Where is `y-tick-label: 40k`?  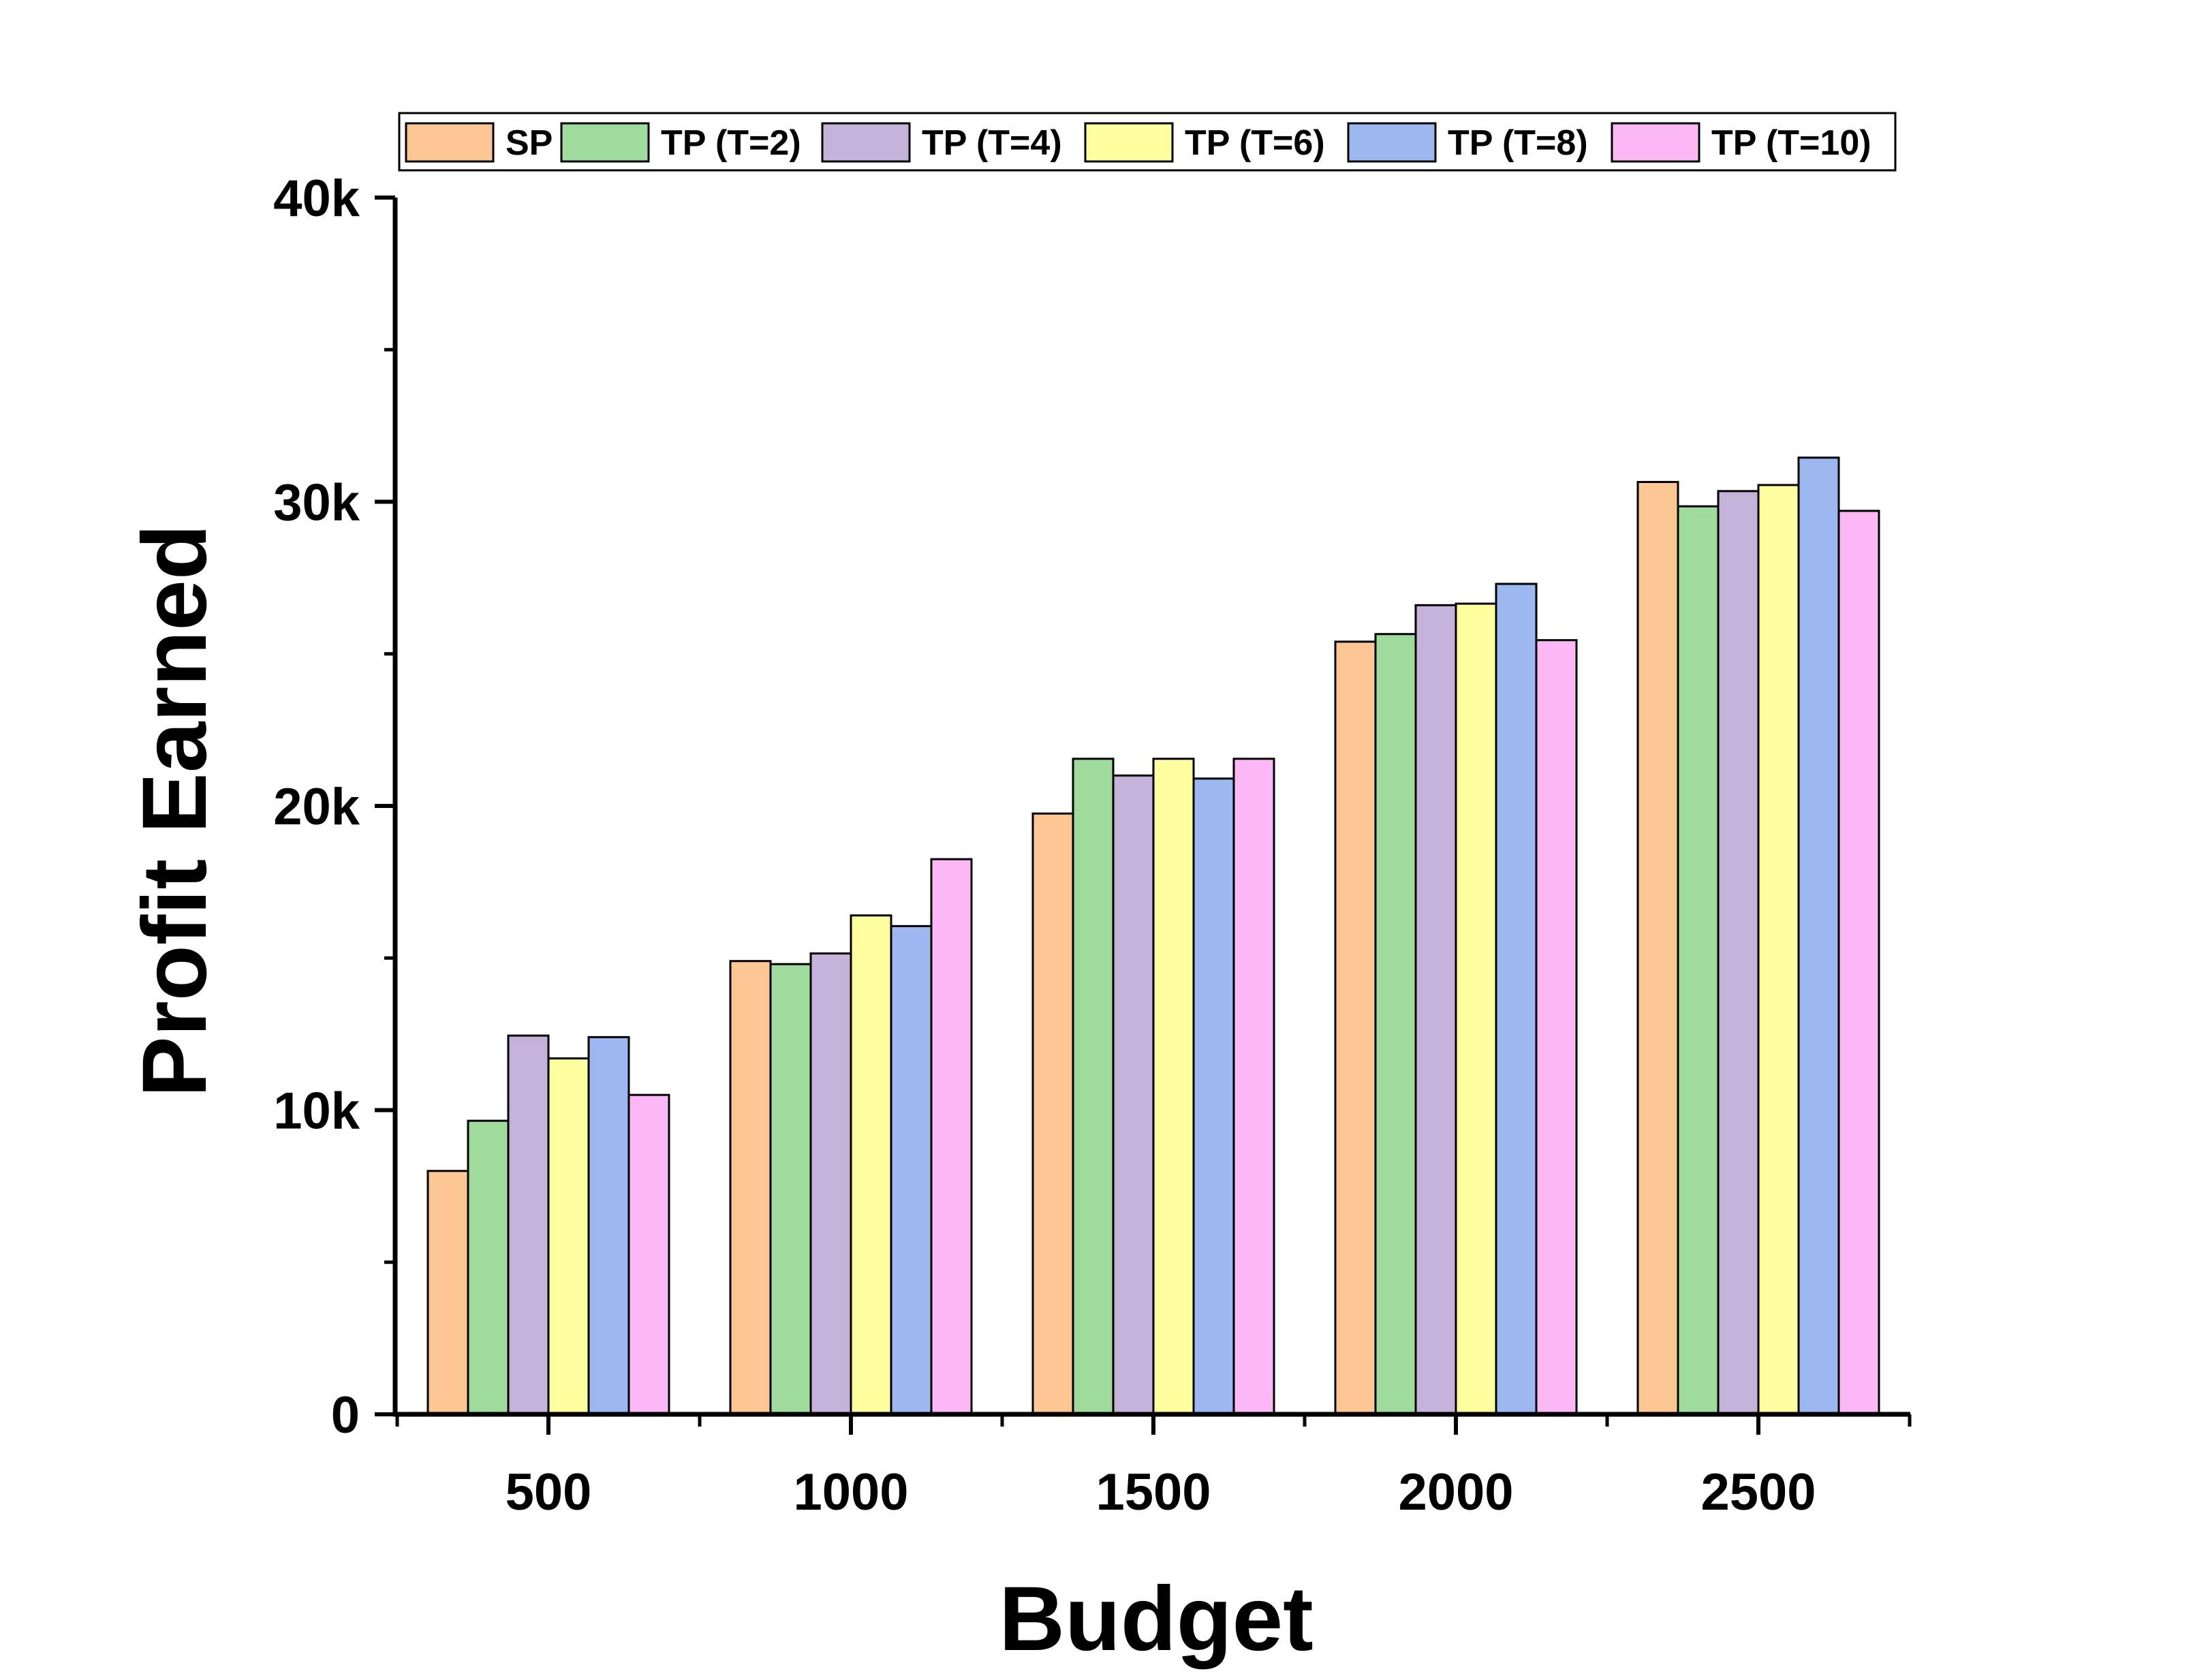
y-tick-label: 40k is located at coordinates (316, 199).